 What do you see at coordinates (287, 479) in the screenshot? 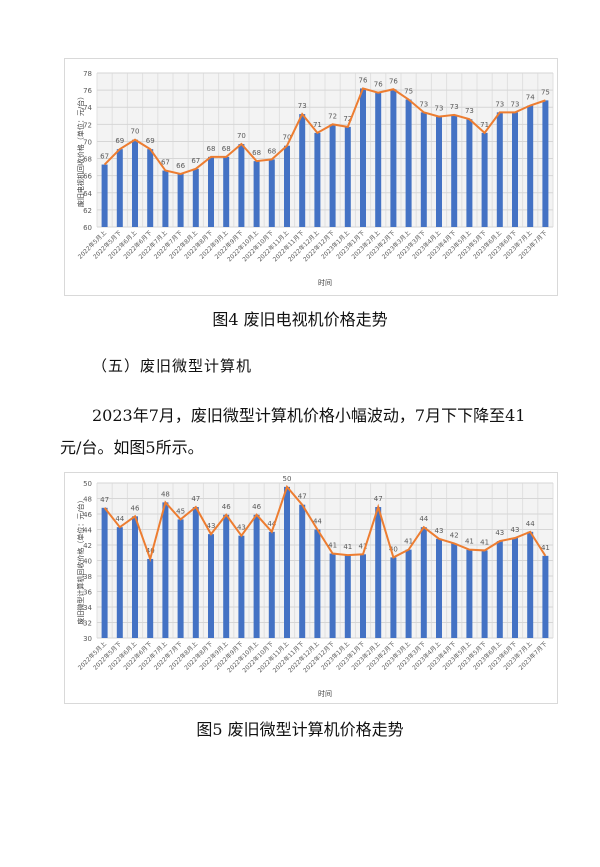
I see `data-label: 50` at bounding box center [287, 479].